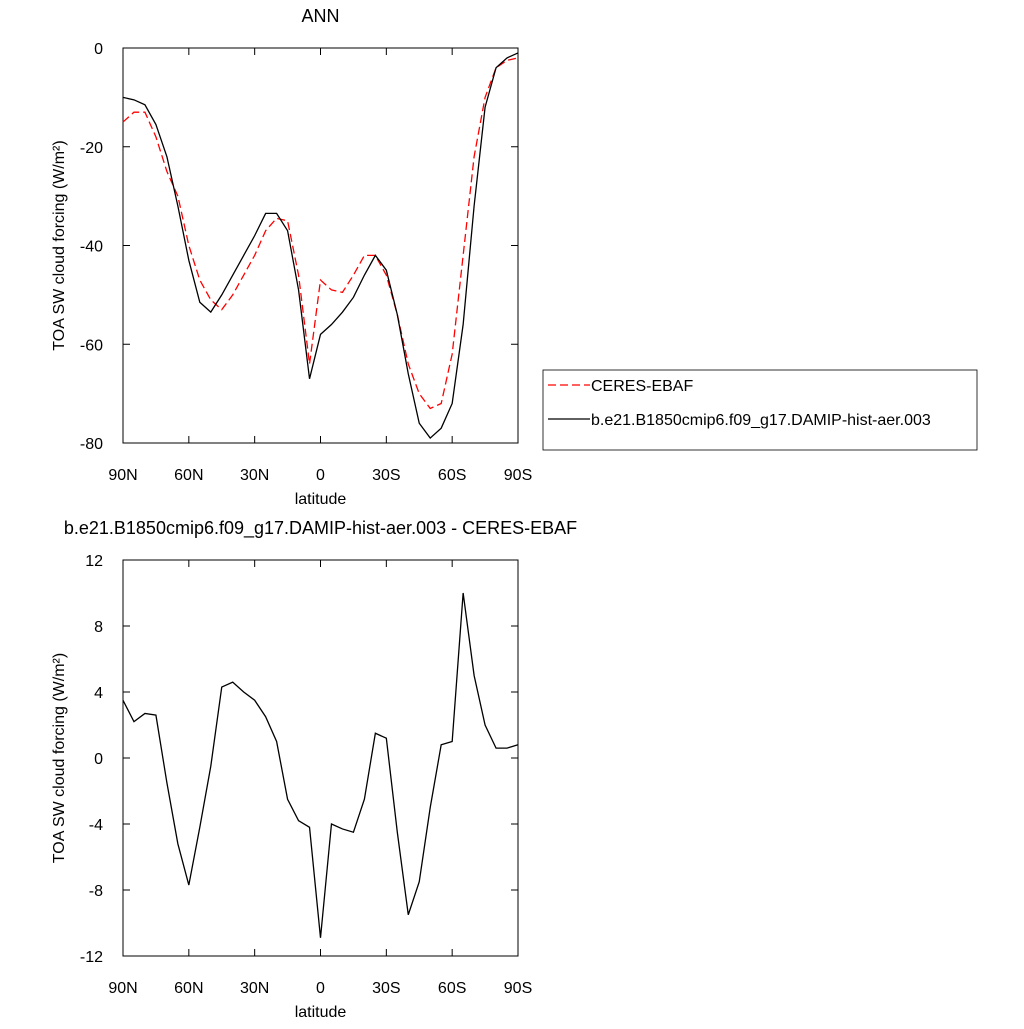 The width and height of the screenshot is (1024, 1029). I want to click on legend-label: CERES-EBAF, so click(642, 386).